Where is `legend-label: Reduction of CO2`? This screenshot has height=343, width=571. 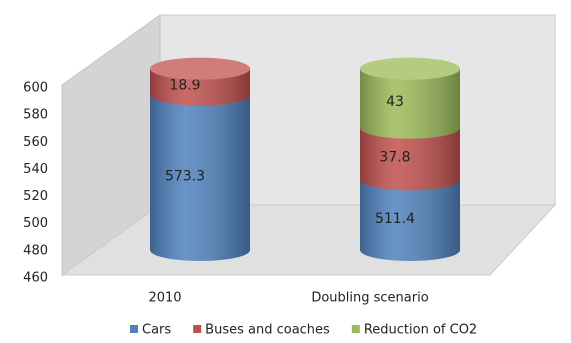 legend-label: Reduction of CO2 is located at coordinates (420, 330).